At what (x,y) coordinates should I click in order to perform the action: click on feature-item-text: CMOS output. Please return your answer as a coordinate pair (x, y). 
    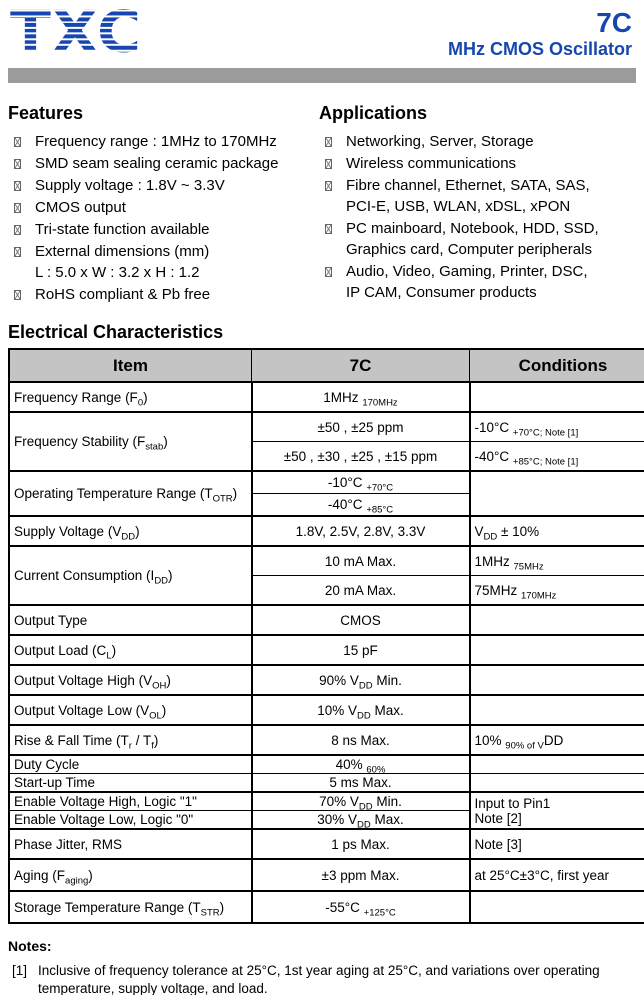
    Looking at the image, I should click on (80, 207).